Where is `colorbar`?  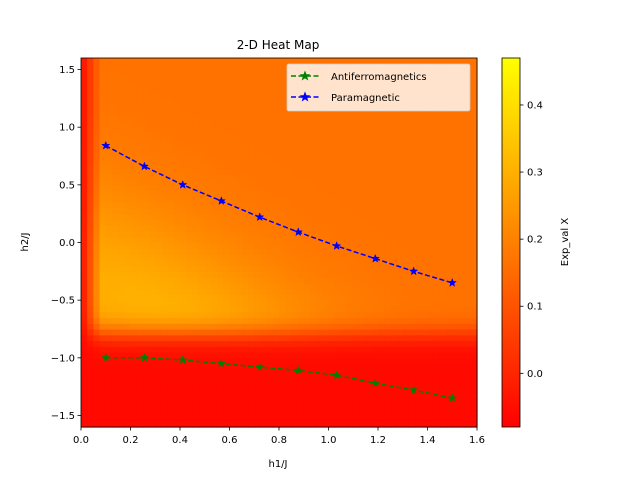 colorbar is located at coordinates (511, 242).